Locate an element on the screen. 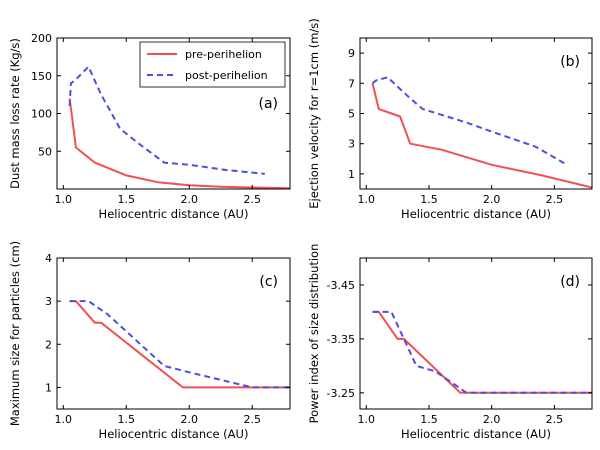  y-tick-label: 9 is located at coordinates (351, 53).